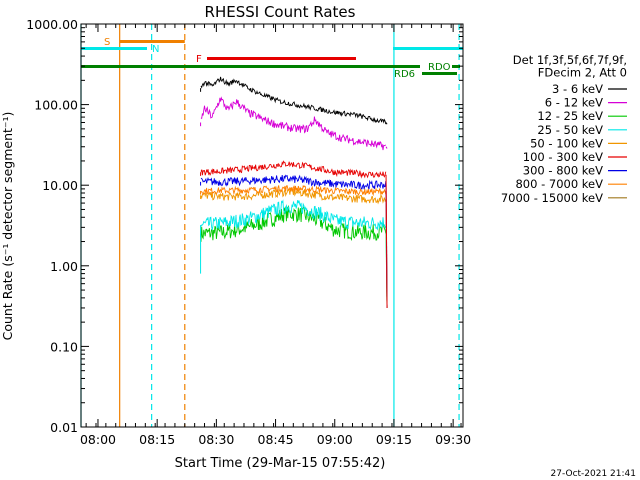  What do you see at coordinates (157, 439) in the screenshot?
I see `x-tick-label: 08:15` at bounding box center [157, 439].